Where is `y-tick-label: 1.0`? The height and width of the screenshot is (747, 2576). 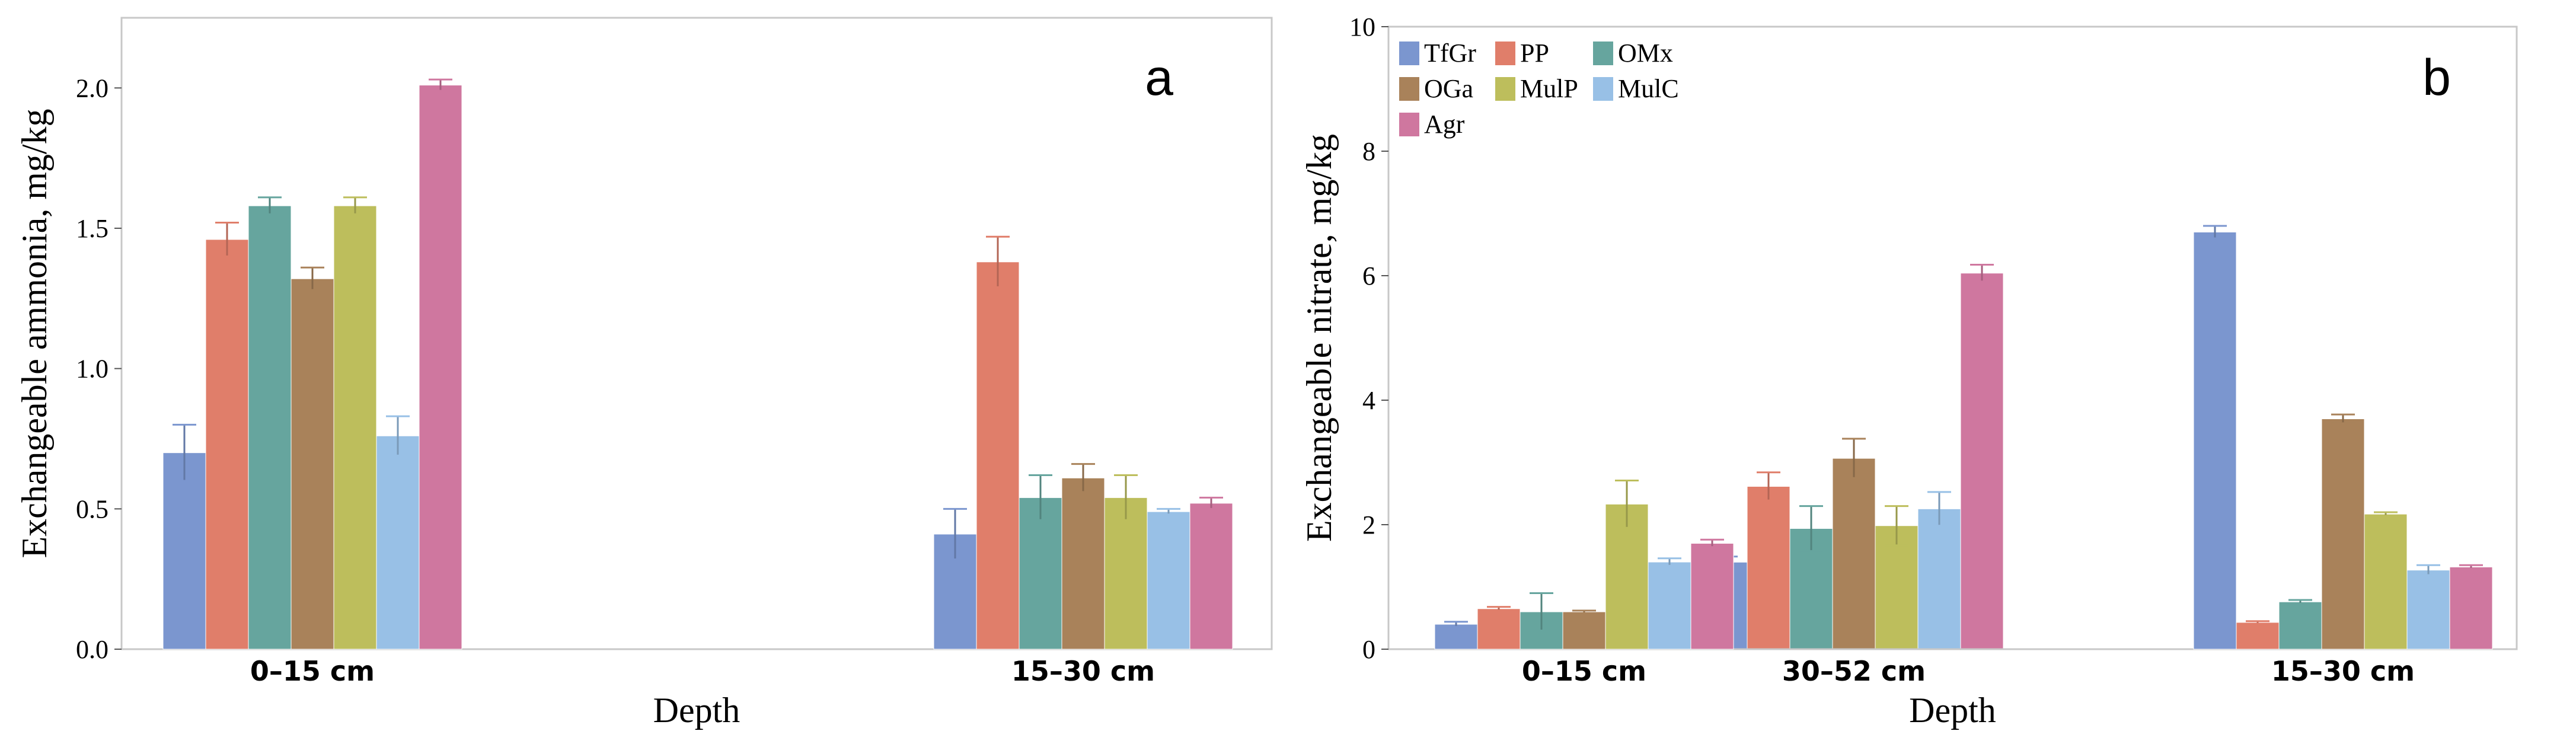
y-tick-label: 1.0 is located at coordinates (92, 369).